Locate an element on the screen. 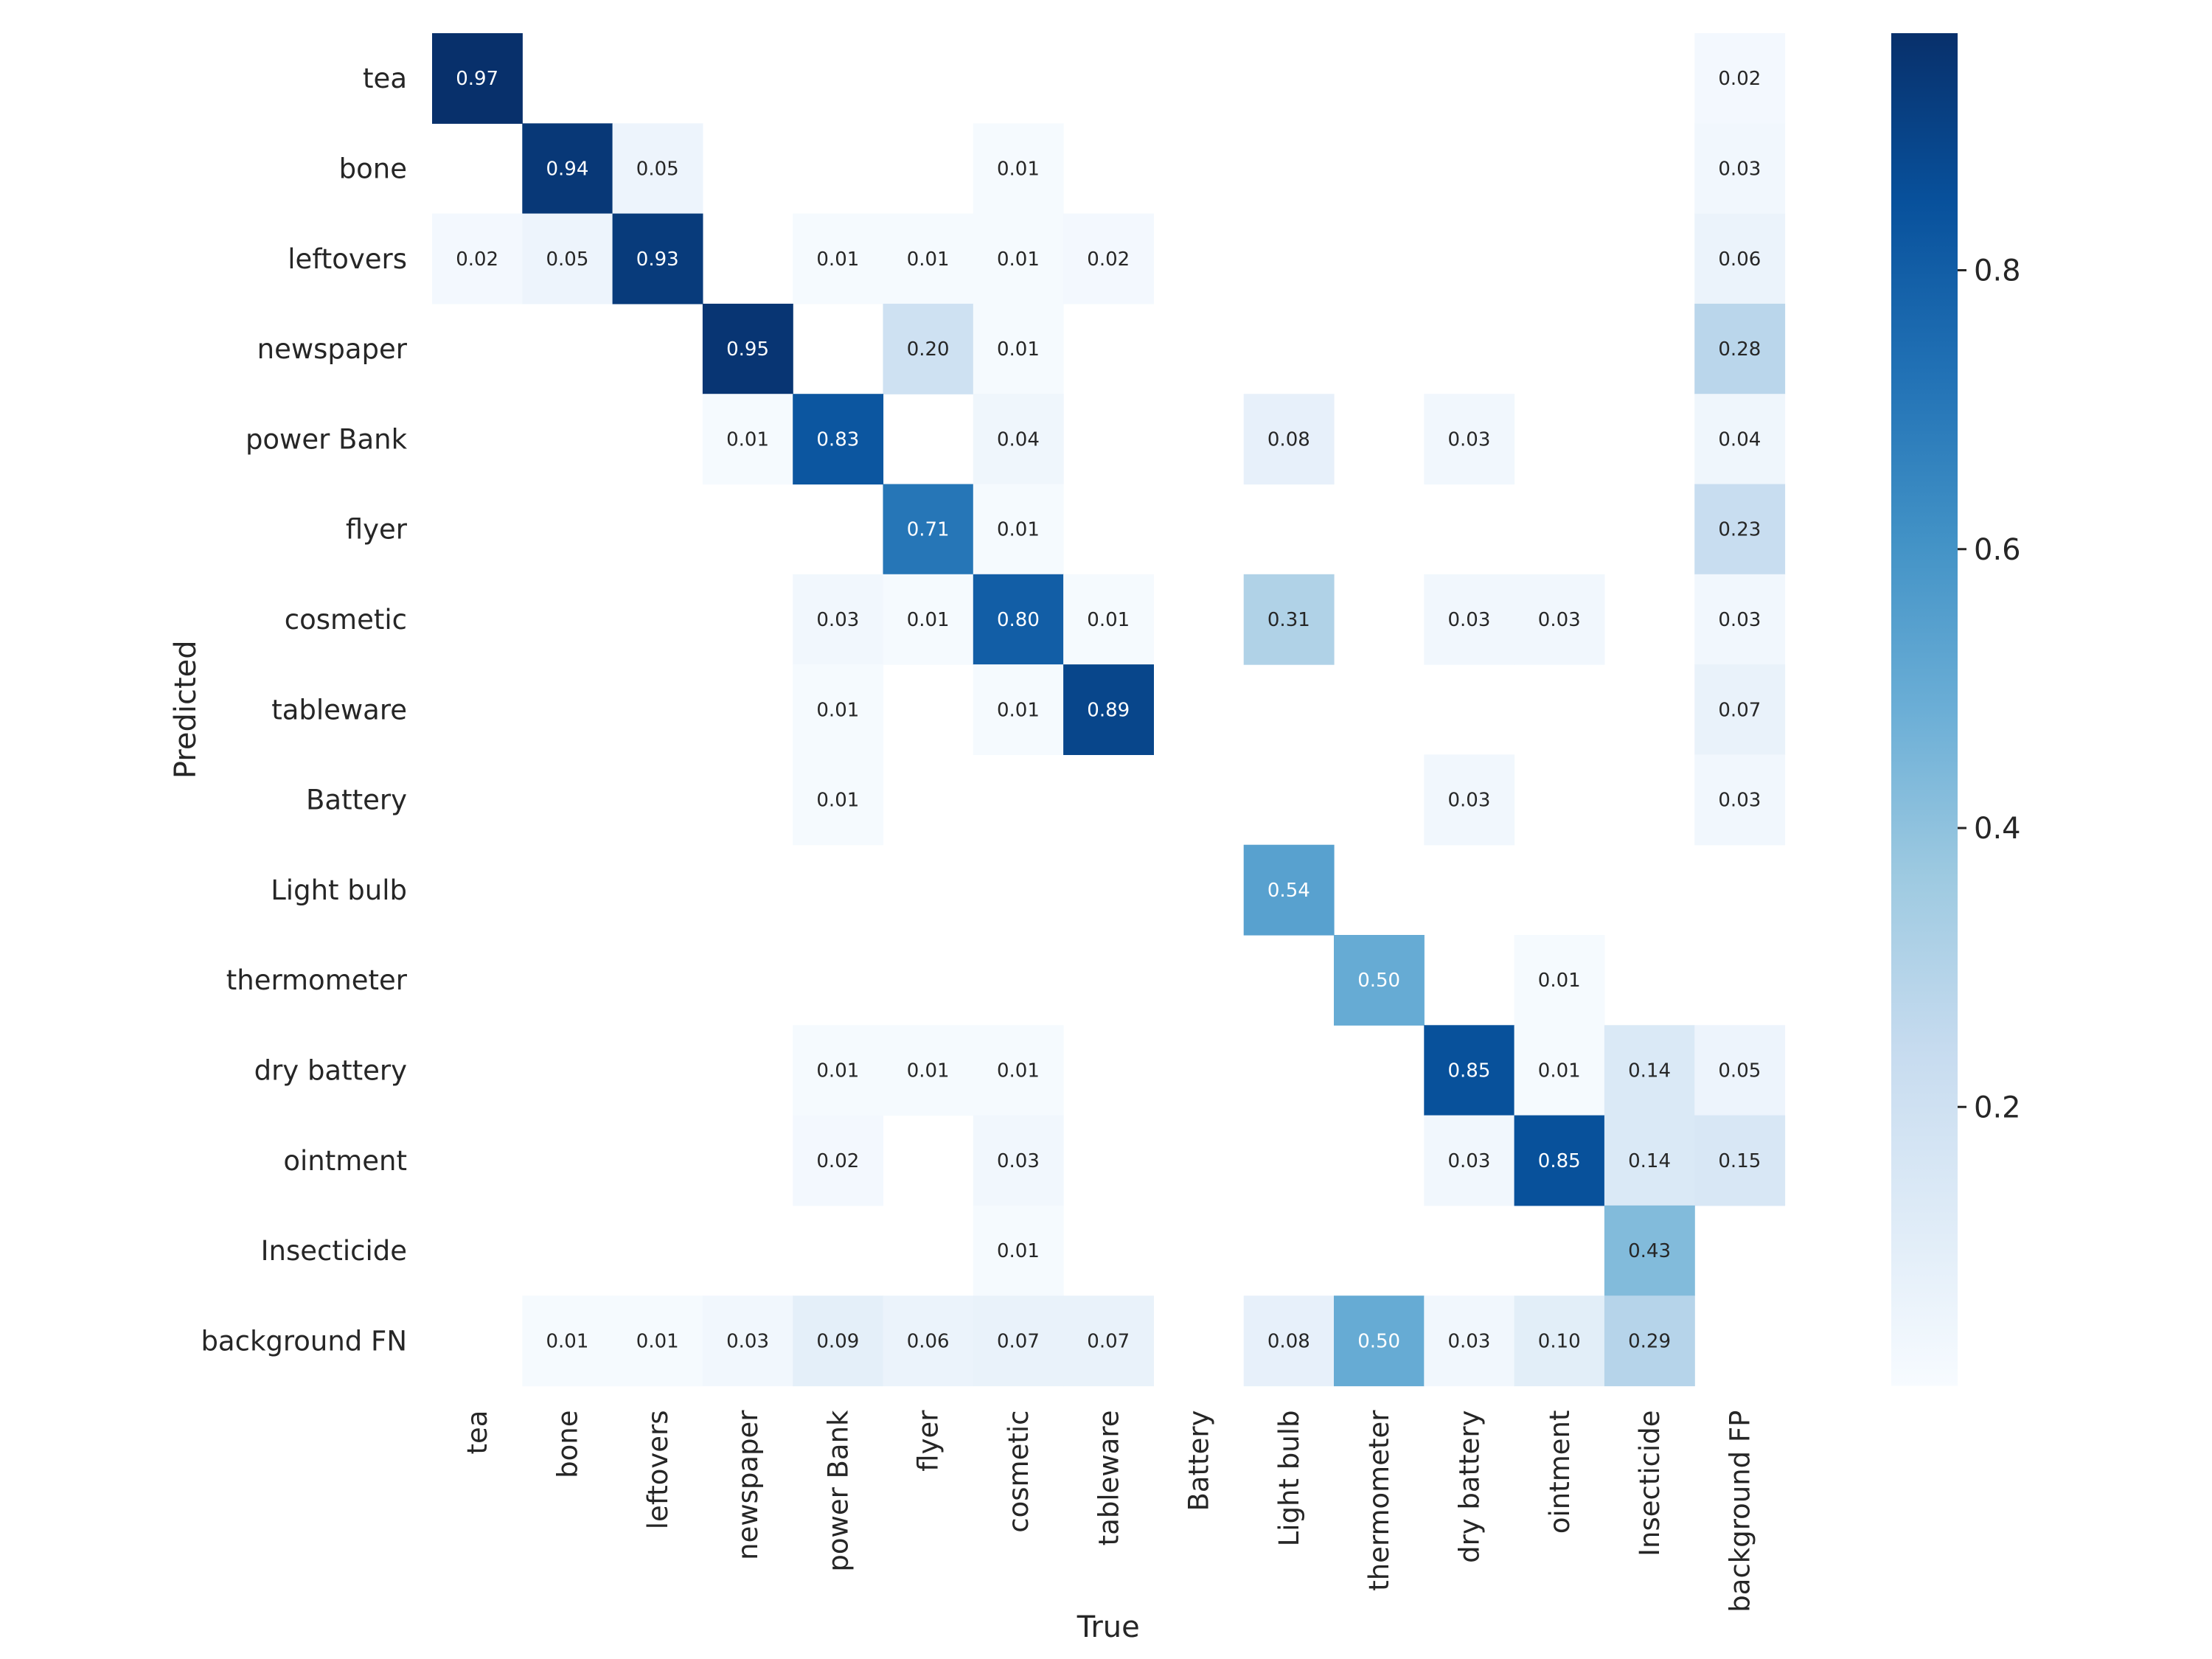  colorbar-tick-label: 0.6 is located at coordinates (1997, 550).